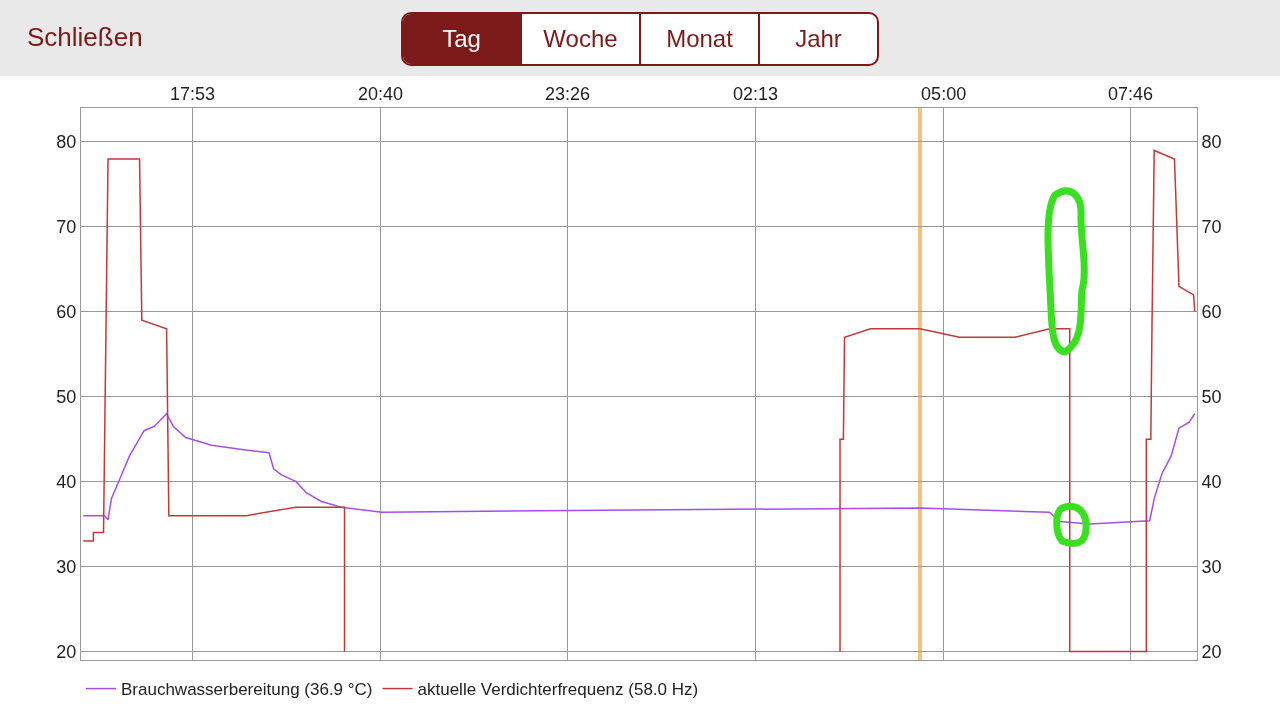 The width and height of the screenshot is (1280, 719). I want to click on y2-tick-label: 60, so click(1211, 312).